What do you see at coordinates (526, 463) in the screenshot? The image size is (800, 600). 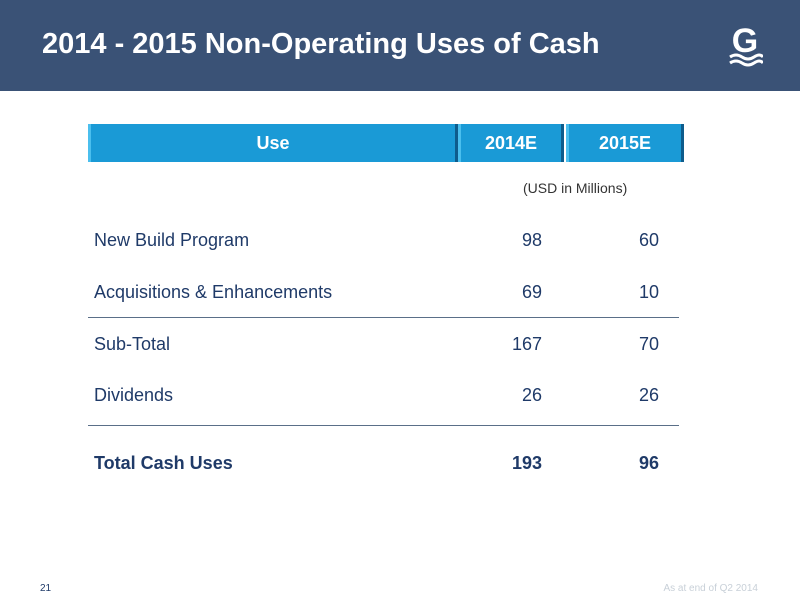 I see `row-value-2014e: 193` at bounding box center [526, 463].